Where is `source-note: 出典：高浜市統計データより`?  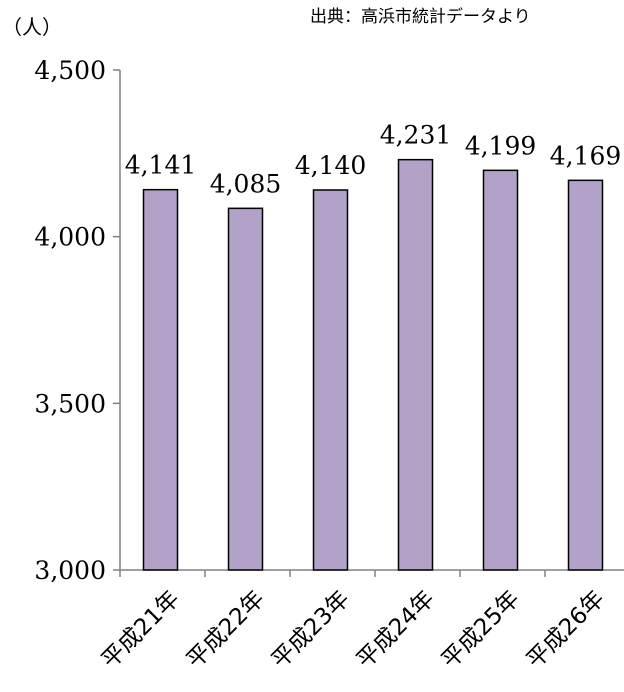 source-note: 出典：高浜市統計データより is located at coordinates (420, 16).